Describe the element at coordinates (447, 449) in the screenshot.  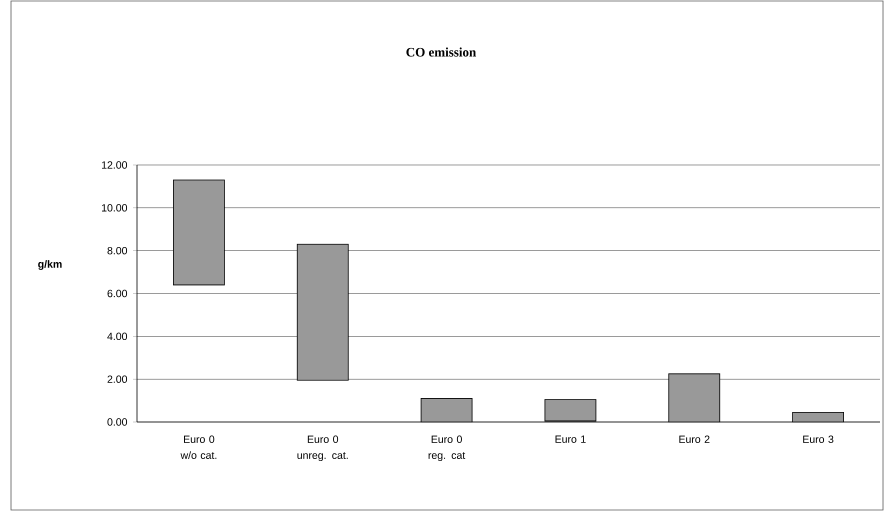
I see `x-tick-label: Euro 0 reg. cat` at that location.